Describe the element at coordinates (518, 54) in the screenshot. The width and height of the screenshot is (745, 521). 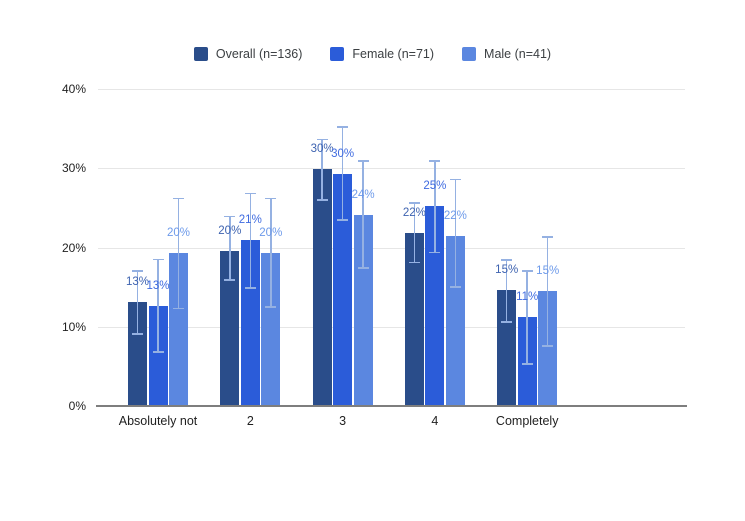
I see `legend-label: Male (n=41)` at that location.